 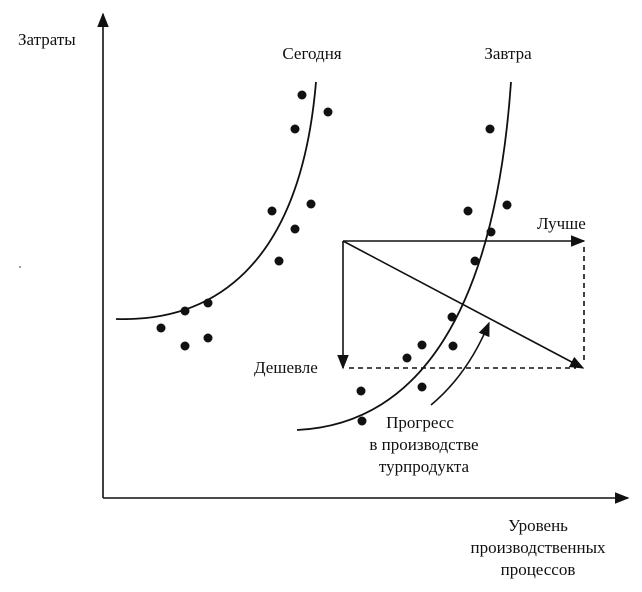 I want to click on cheaper-label: Дешевле, so click(x=286, y=367).